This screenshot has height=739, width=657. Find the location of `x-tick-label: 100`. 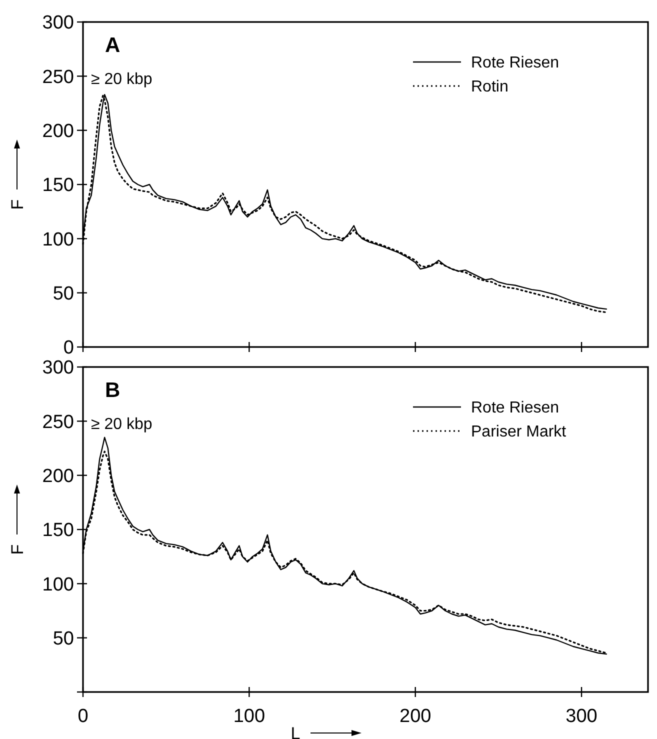

x-tick-label: 100 is located at coordinates (249, 716).